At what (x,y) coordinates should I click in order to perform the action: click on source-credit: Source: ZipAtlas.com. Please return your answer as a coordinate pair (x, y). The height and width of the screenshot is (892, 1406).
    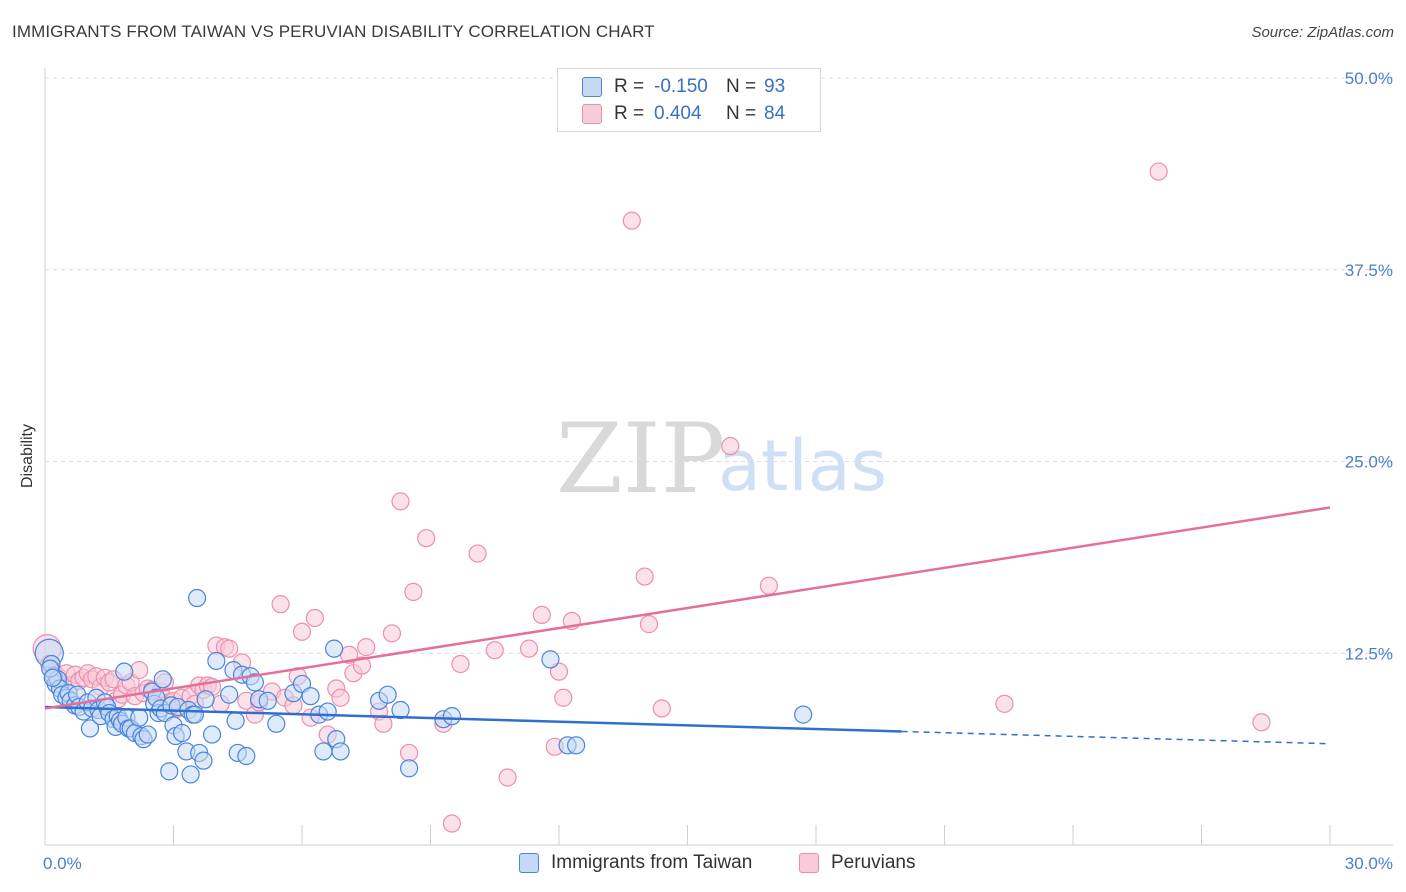
    Looking at the image, I should click on (1322, 32).